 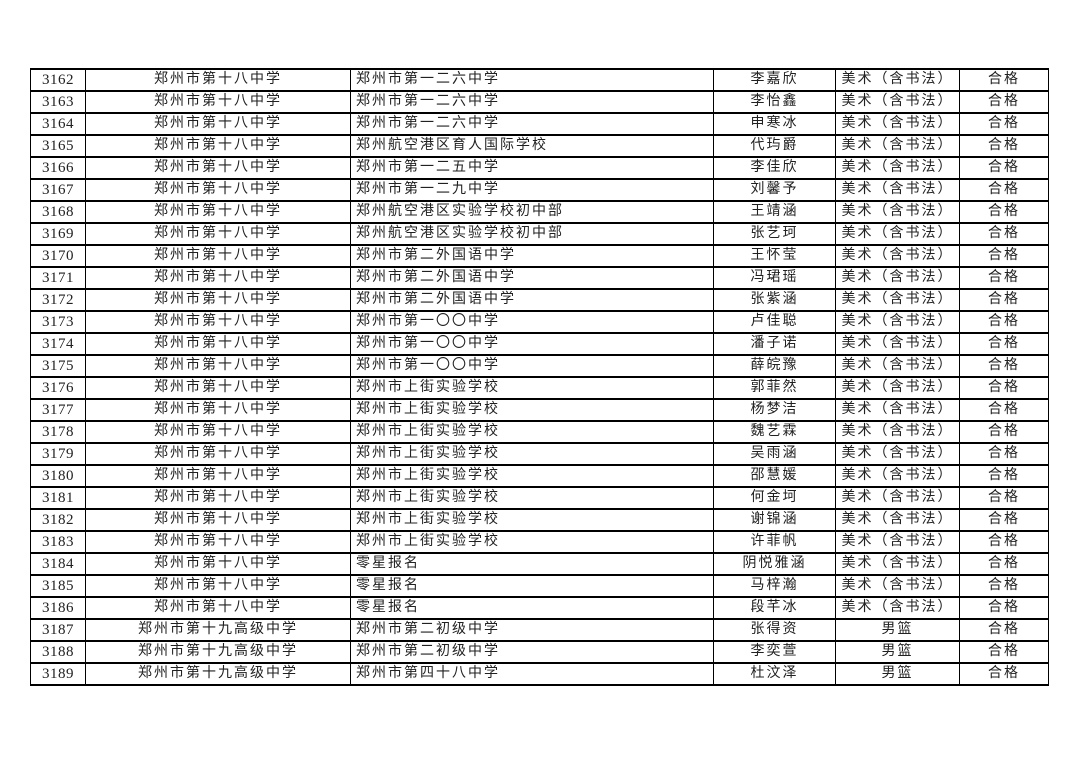 I want to click on student-name-cell: 王怀莹, so click(x=774, y=256).